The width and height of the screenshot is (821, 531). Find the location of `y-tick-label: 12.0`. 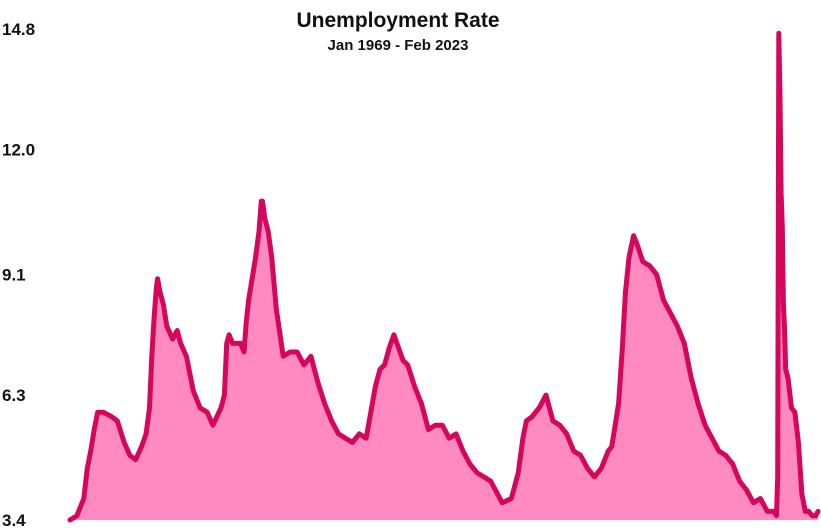

y-tick-label: 12.0 is located at coordinates (18, 150).